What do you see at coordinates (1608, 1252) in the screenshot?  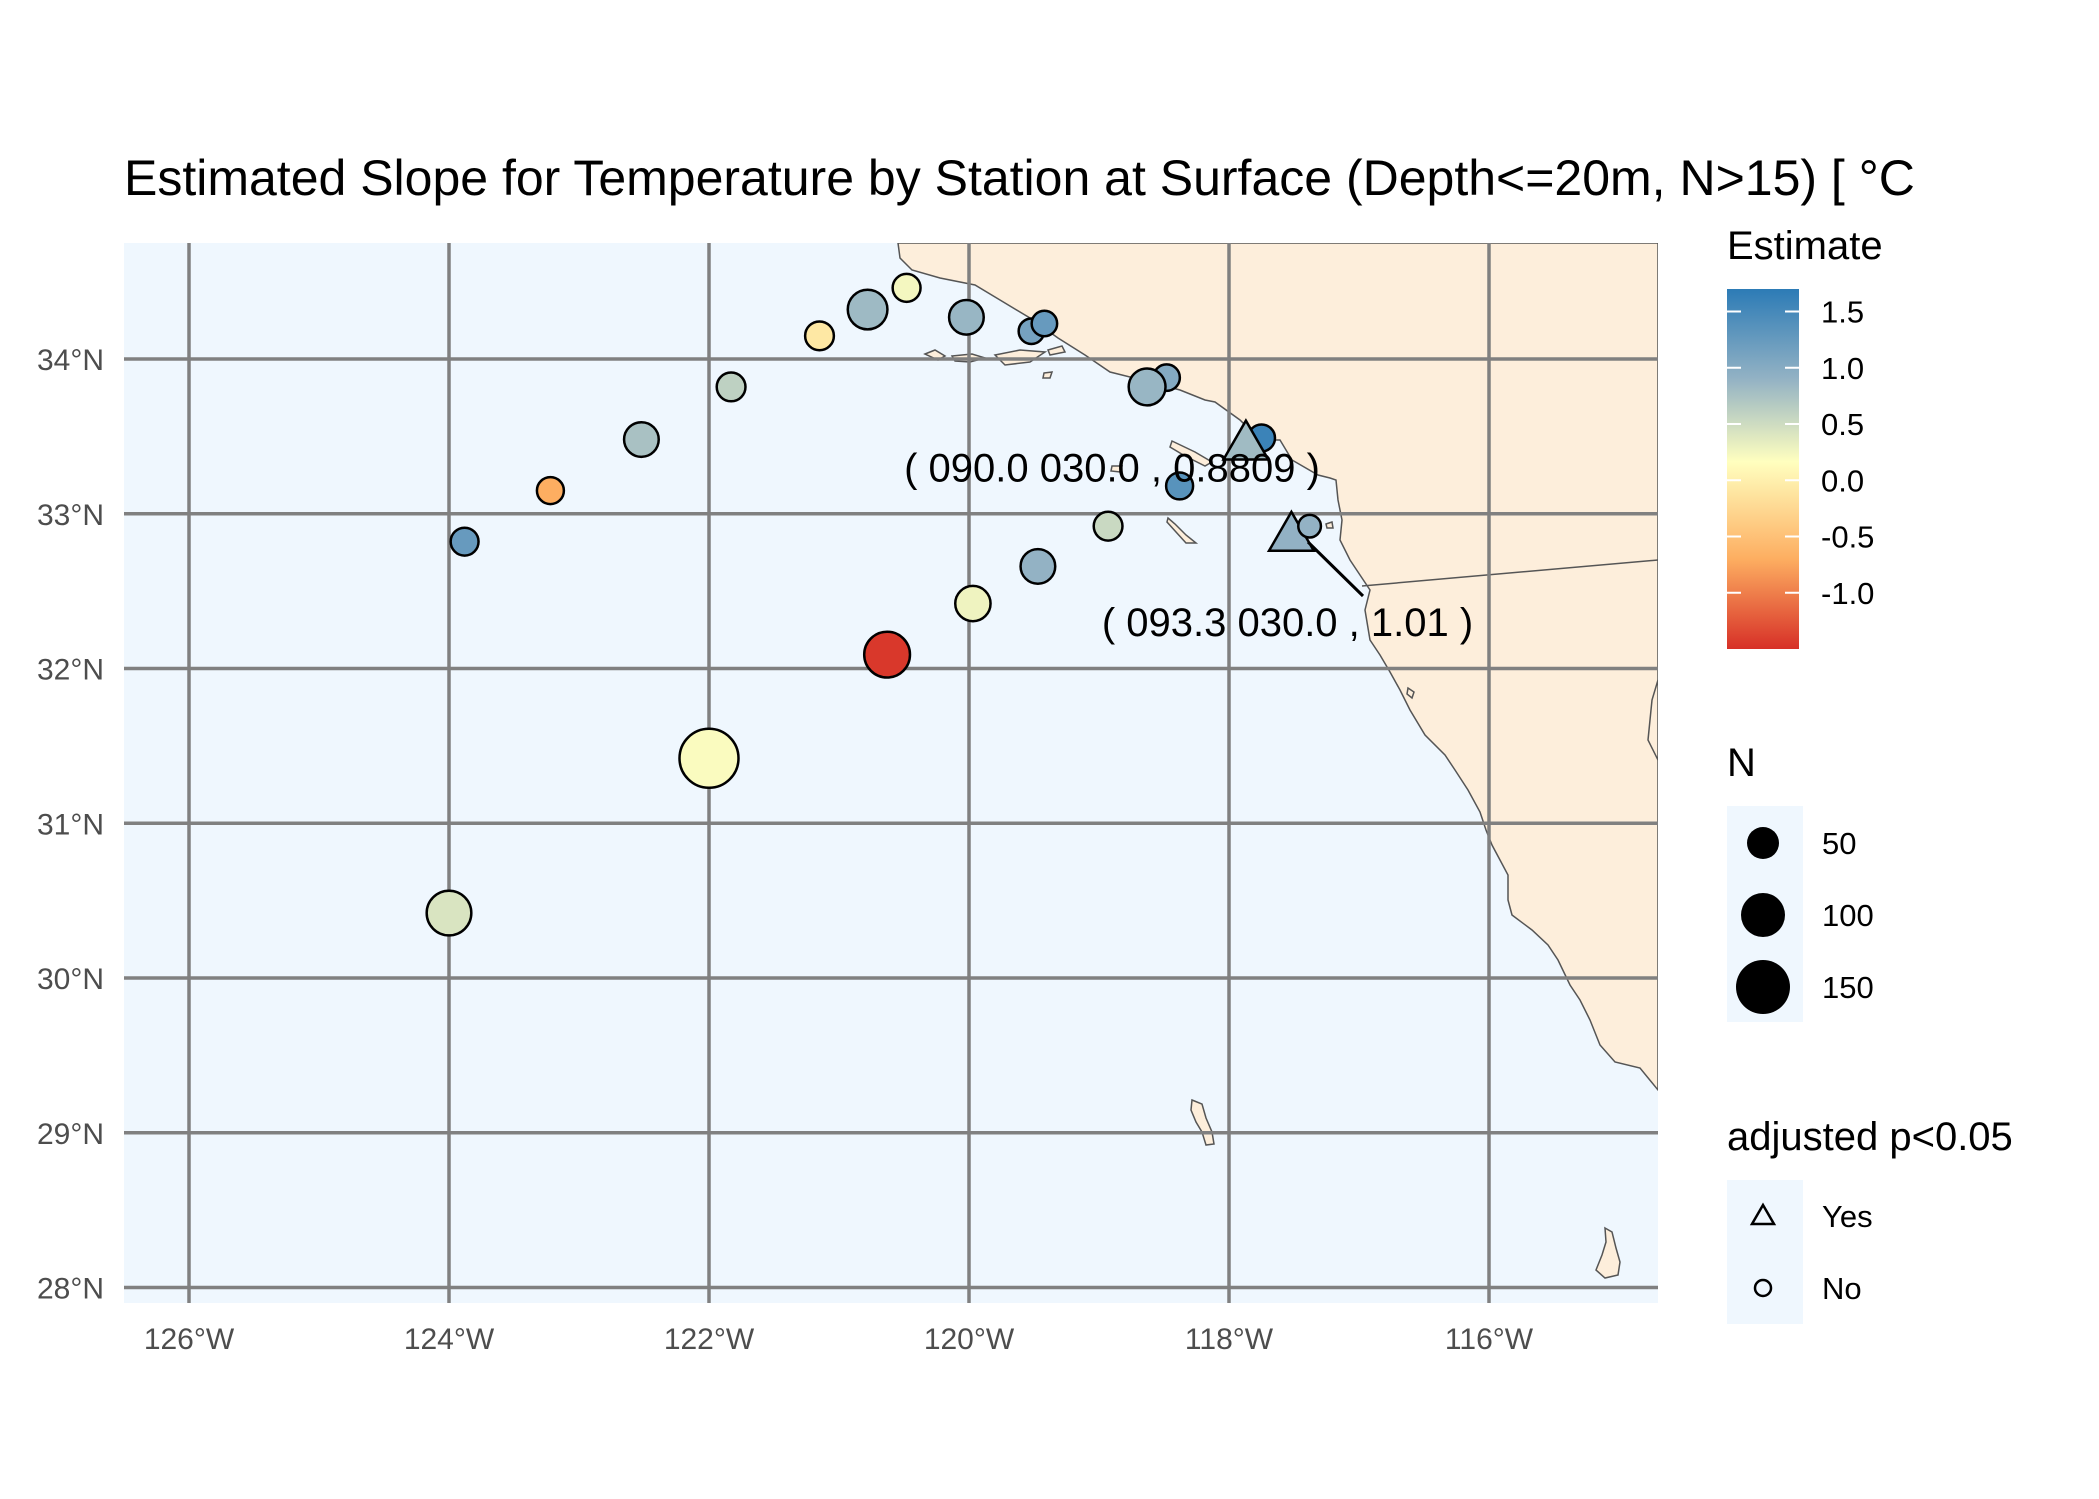 I see `cedros-island` at bounding box center [1608, 1252].